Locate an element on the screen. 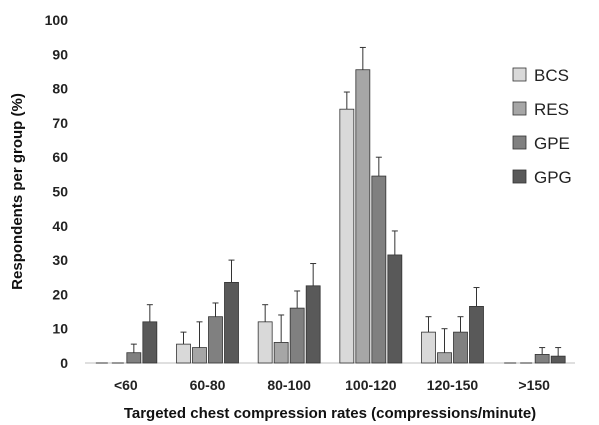  legend-label: BCS is located at coordinates (551, 75).